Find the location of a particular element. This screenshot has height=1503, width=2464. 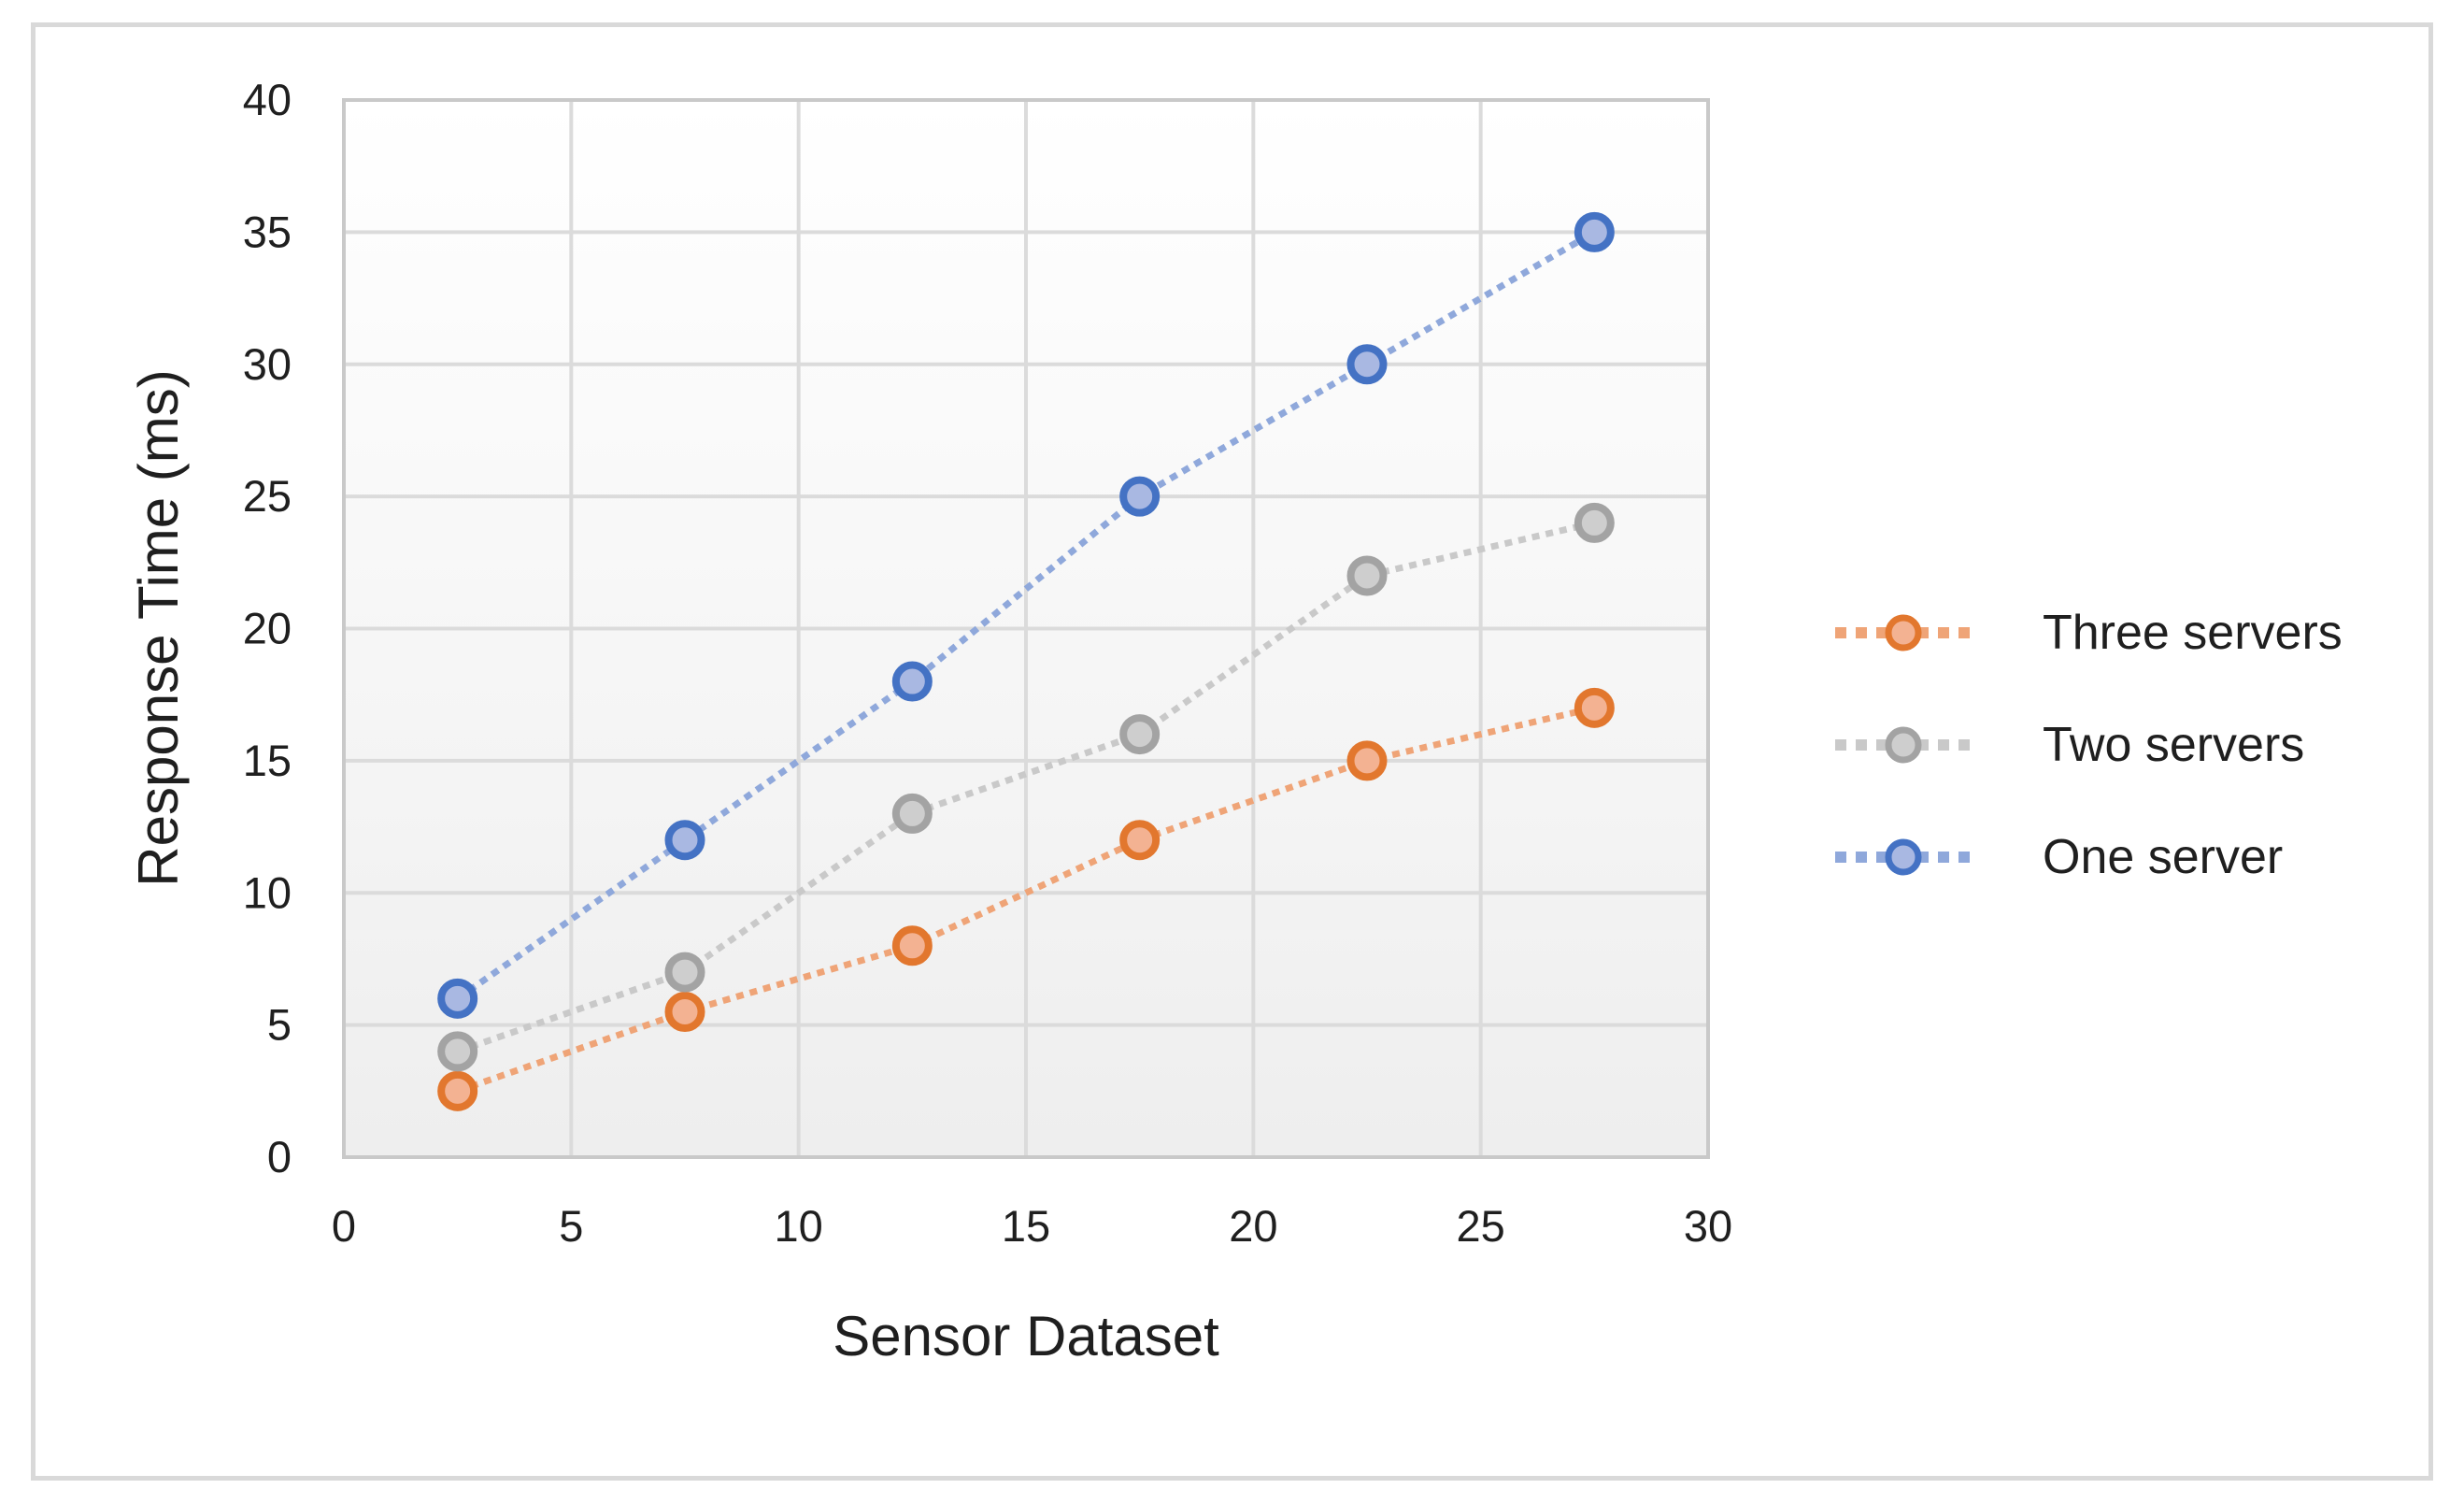

x-tick-label: 5 is located at coordinates (571, 1226).